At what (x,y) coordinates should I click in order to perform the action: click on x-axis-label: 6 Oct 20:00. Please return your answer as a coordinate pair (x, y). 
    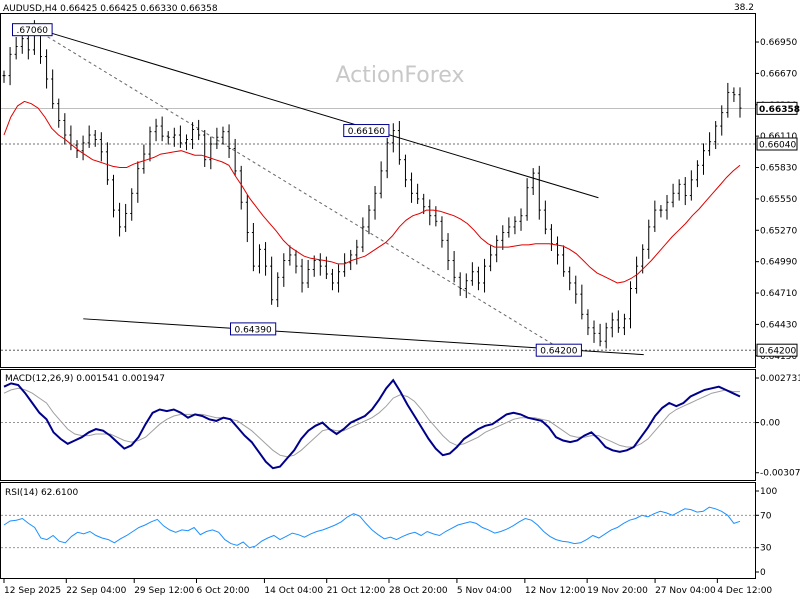
    Looking at the image, I should click on (222, 591).